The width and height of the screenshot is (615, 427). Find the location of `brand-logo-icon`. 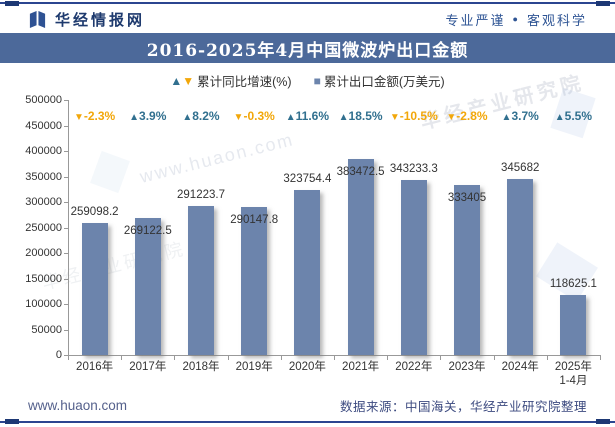

brand-logo-icon is located at coordinates (37, 19).